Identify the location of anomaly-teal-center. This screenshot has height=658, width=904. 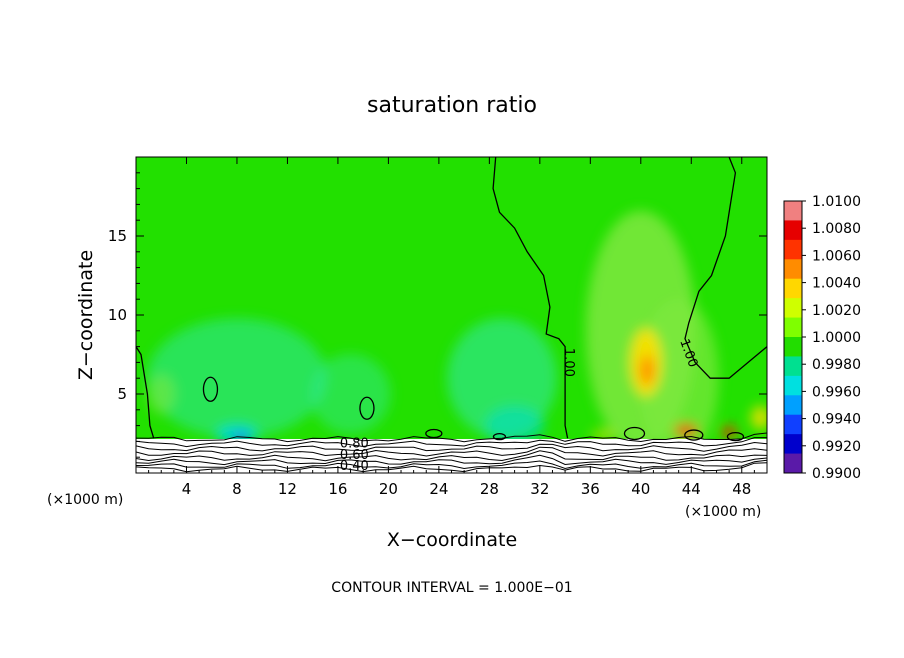
(501, 378).